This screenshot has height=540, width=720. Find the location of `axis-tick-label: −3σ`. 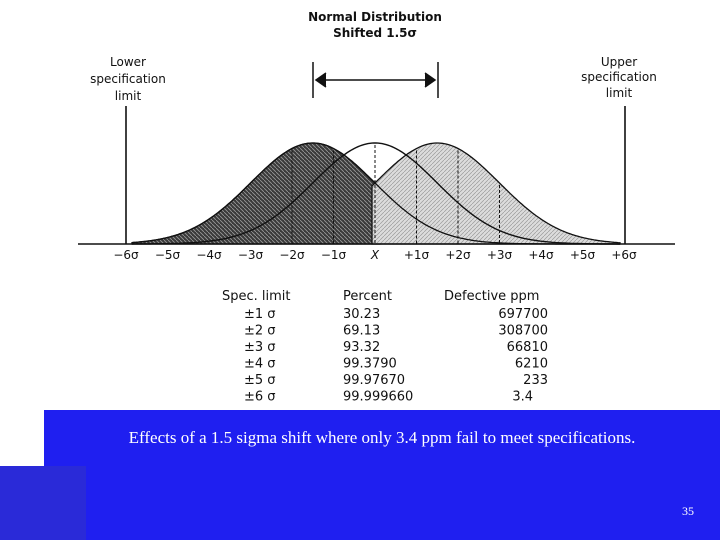

axis-tick-label: −3σ is located at coordinates (251, 255).